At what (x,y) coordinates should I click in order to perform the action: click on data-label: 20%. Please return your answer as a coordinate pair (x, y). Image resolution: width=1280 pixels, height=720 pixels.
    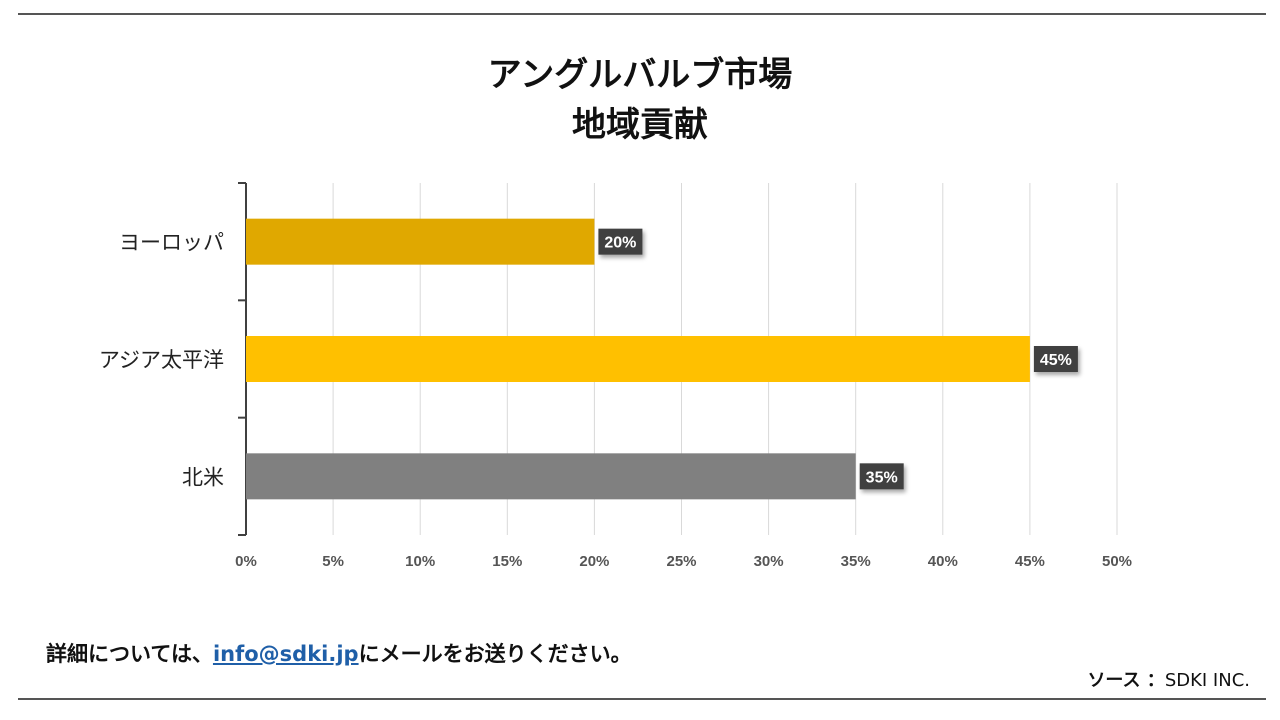
    Looking at the image, I should click on (620, 243).